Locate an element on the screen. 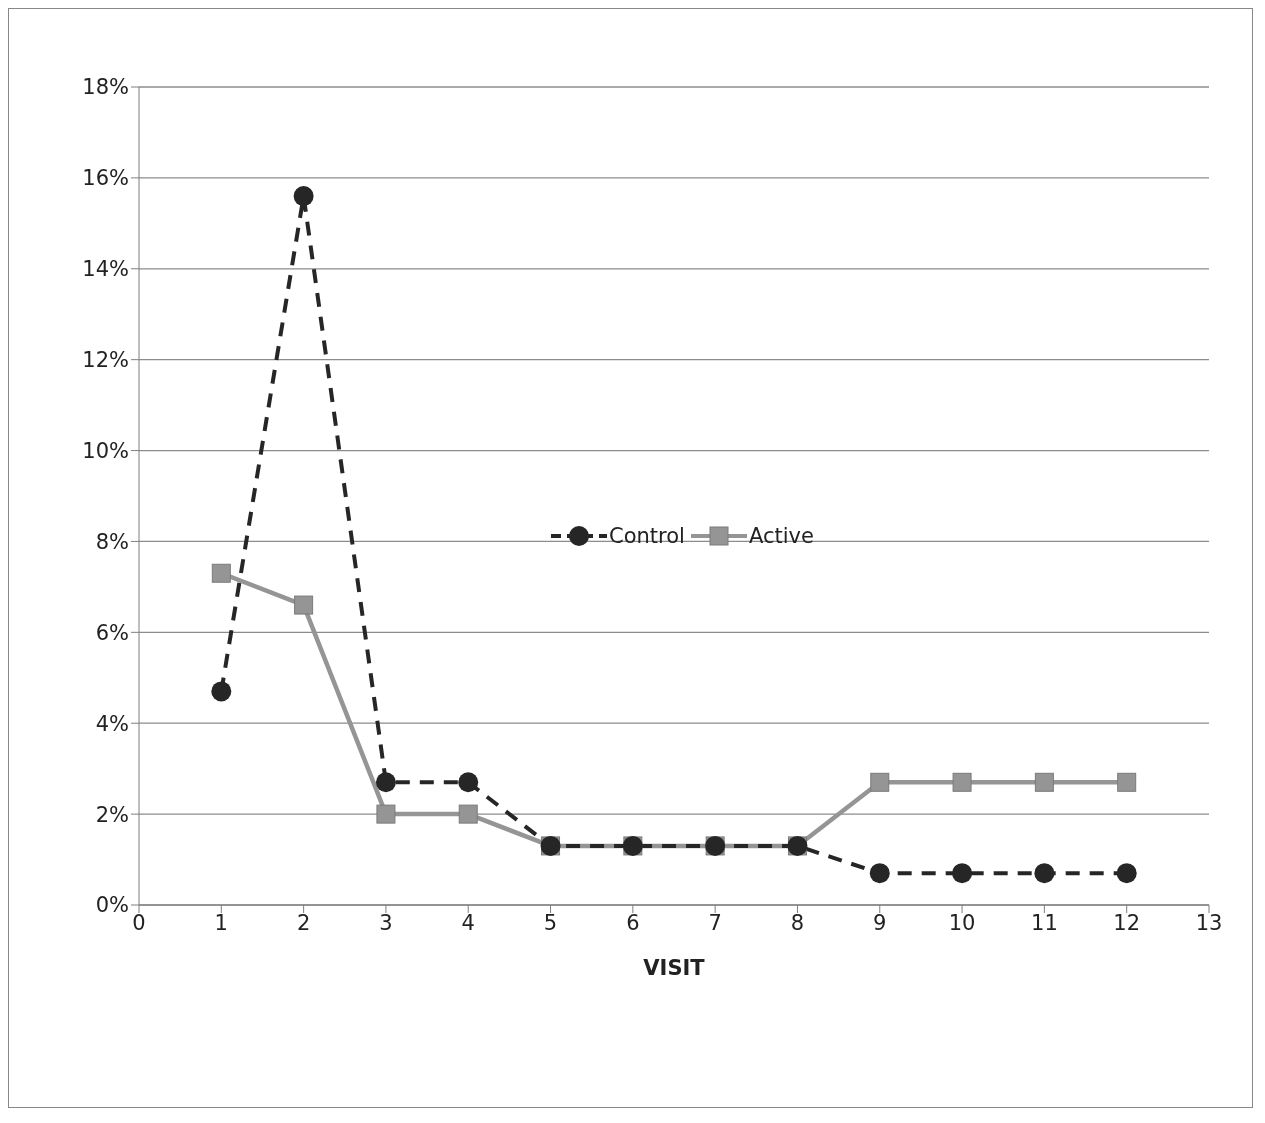 The height and width of the screenshot is (1123, 1265). y-tick-label: 16% is located at coordinates (105, 178).